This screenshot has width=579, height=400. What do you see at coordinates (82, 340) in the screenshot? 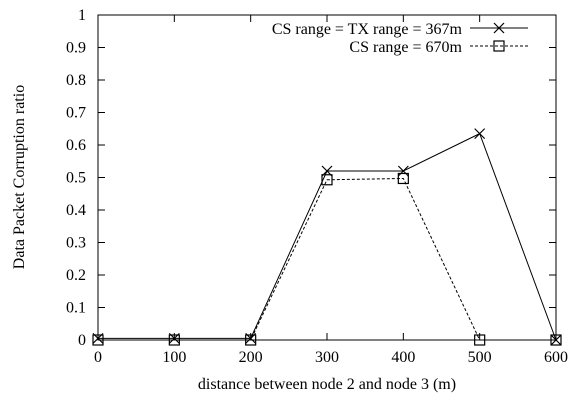
I see `y-tick-label: 0` at bounding box center [82, 340].